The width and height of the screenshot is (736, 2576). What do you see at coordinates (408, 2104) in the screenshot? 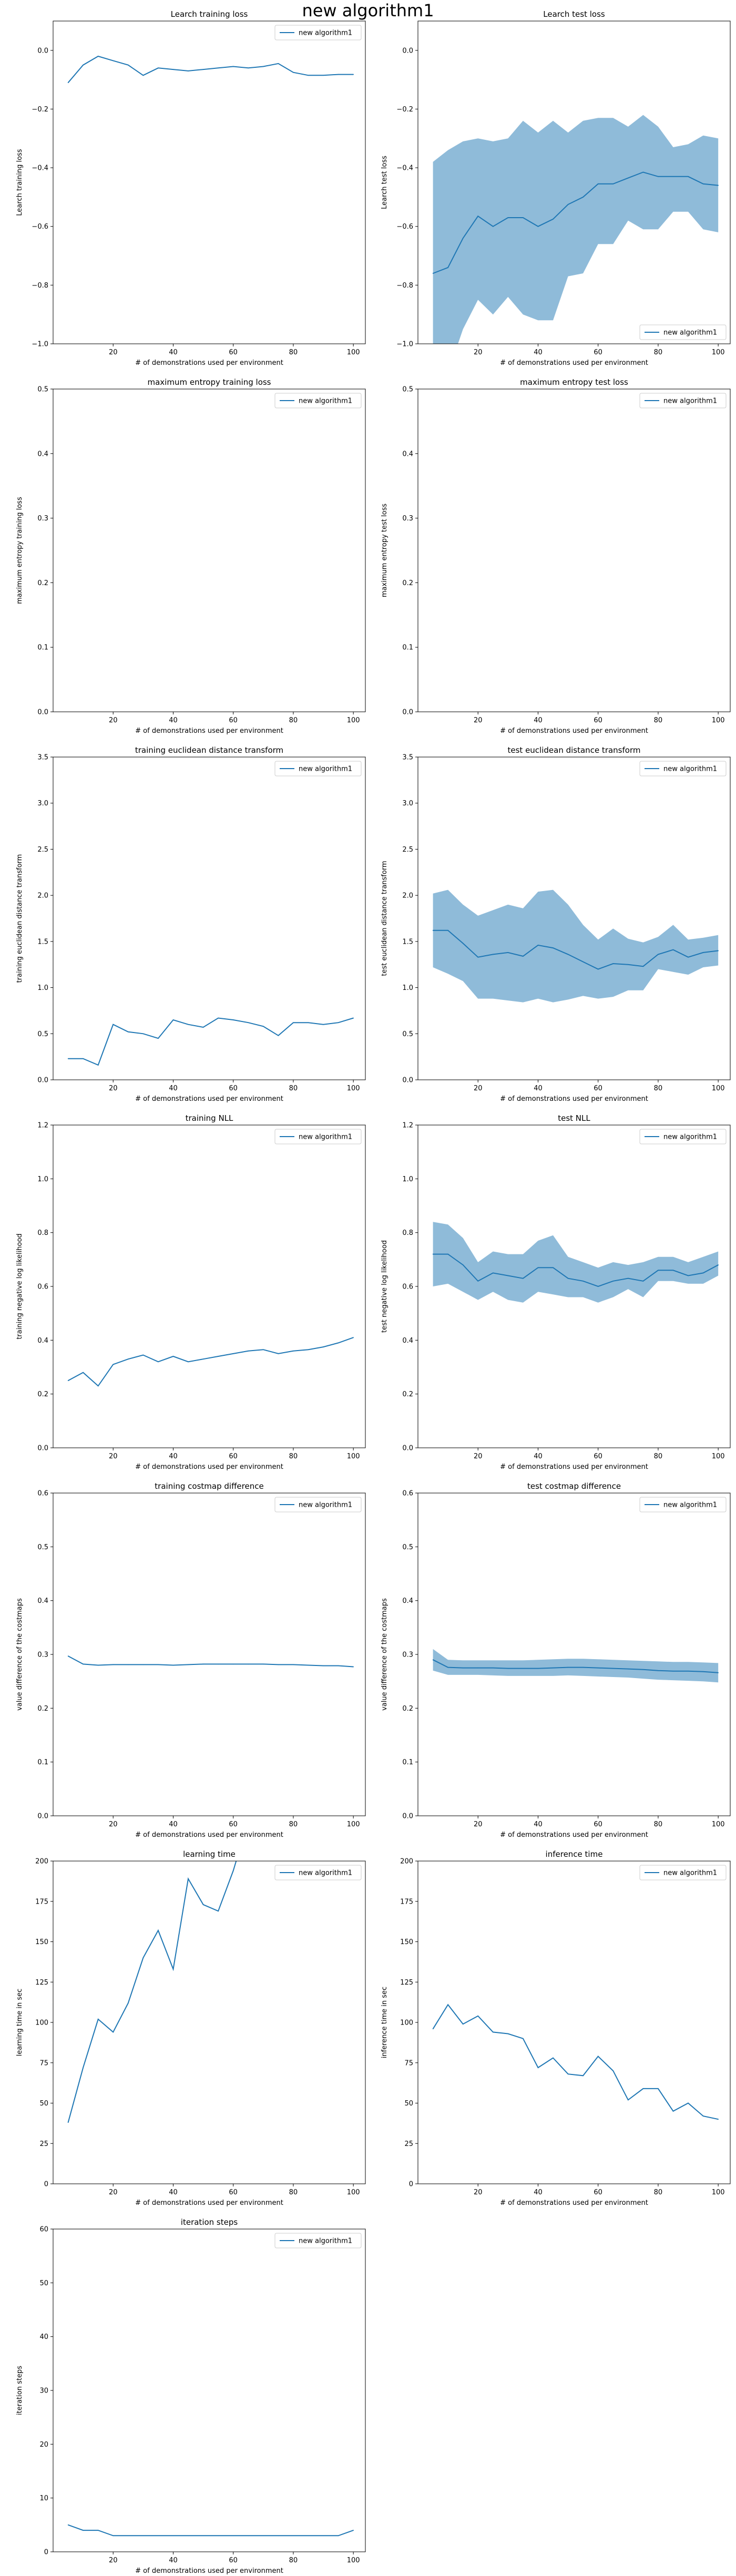
I see `chart-12-y-tick-label: 50` at bounding box center [408, 2104].